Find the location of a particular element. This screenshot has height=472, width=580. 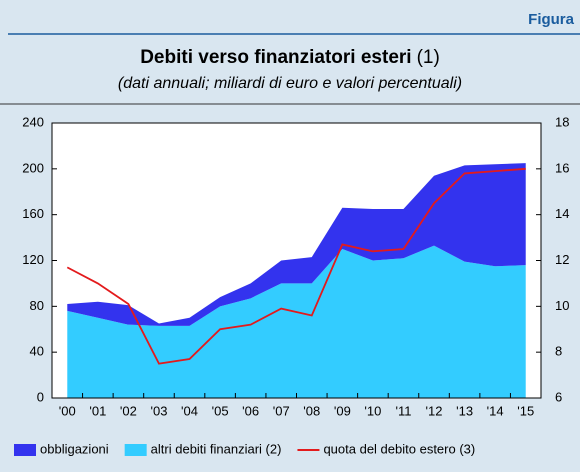

x-tick-label: '07 is located at coordinates (281, 410).